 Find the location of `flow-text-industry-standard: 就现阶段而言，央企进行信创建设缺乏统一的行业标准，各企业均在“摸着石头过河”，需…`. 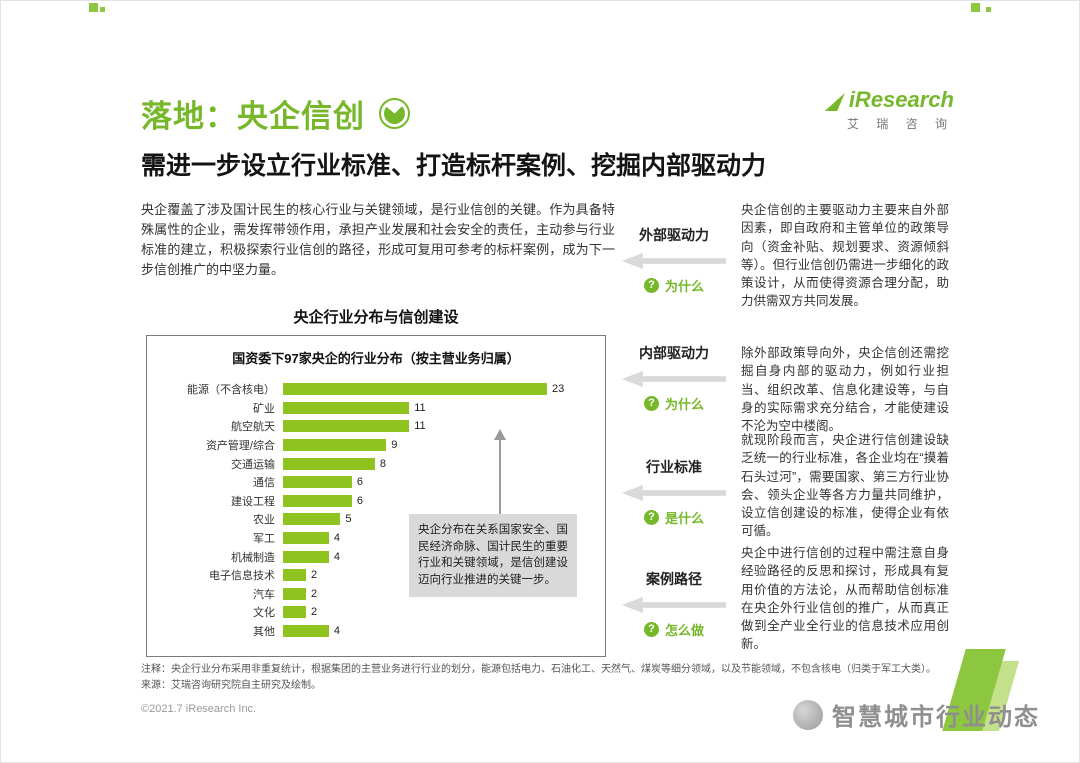

flow-text-industry-standard: 就现阶段而言，央企进行信创建设缺乏统一的行业标准，各企业均在“摸着石头过河”，需… is located at coordinates (845, 486).